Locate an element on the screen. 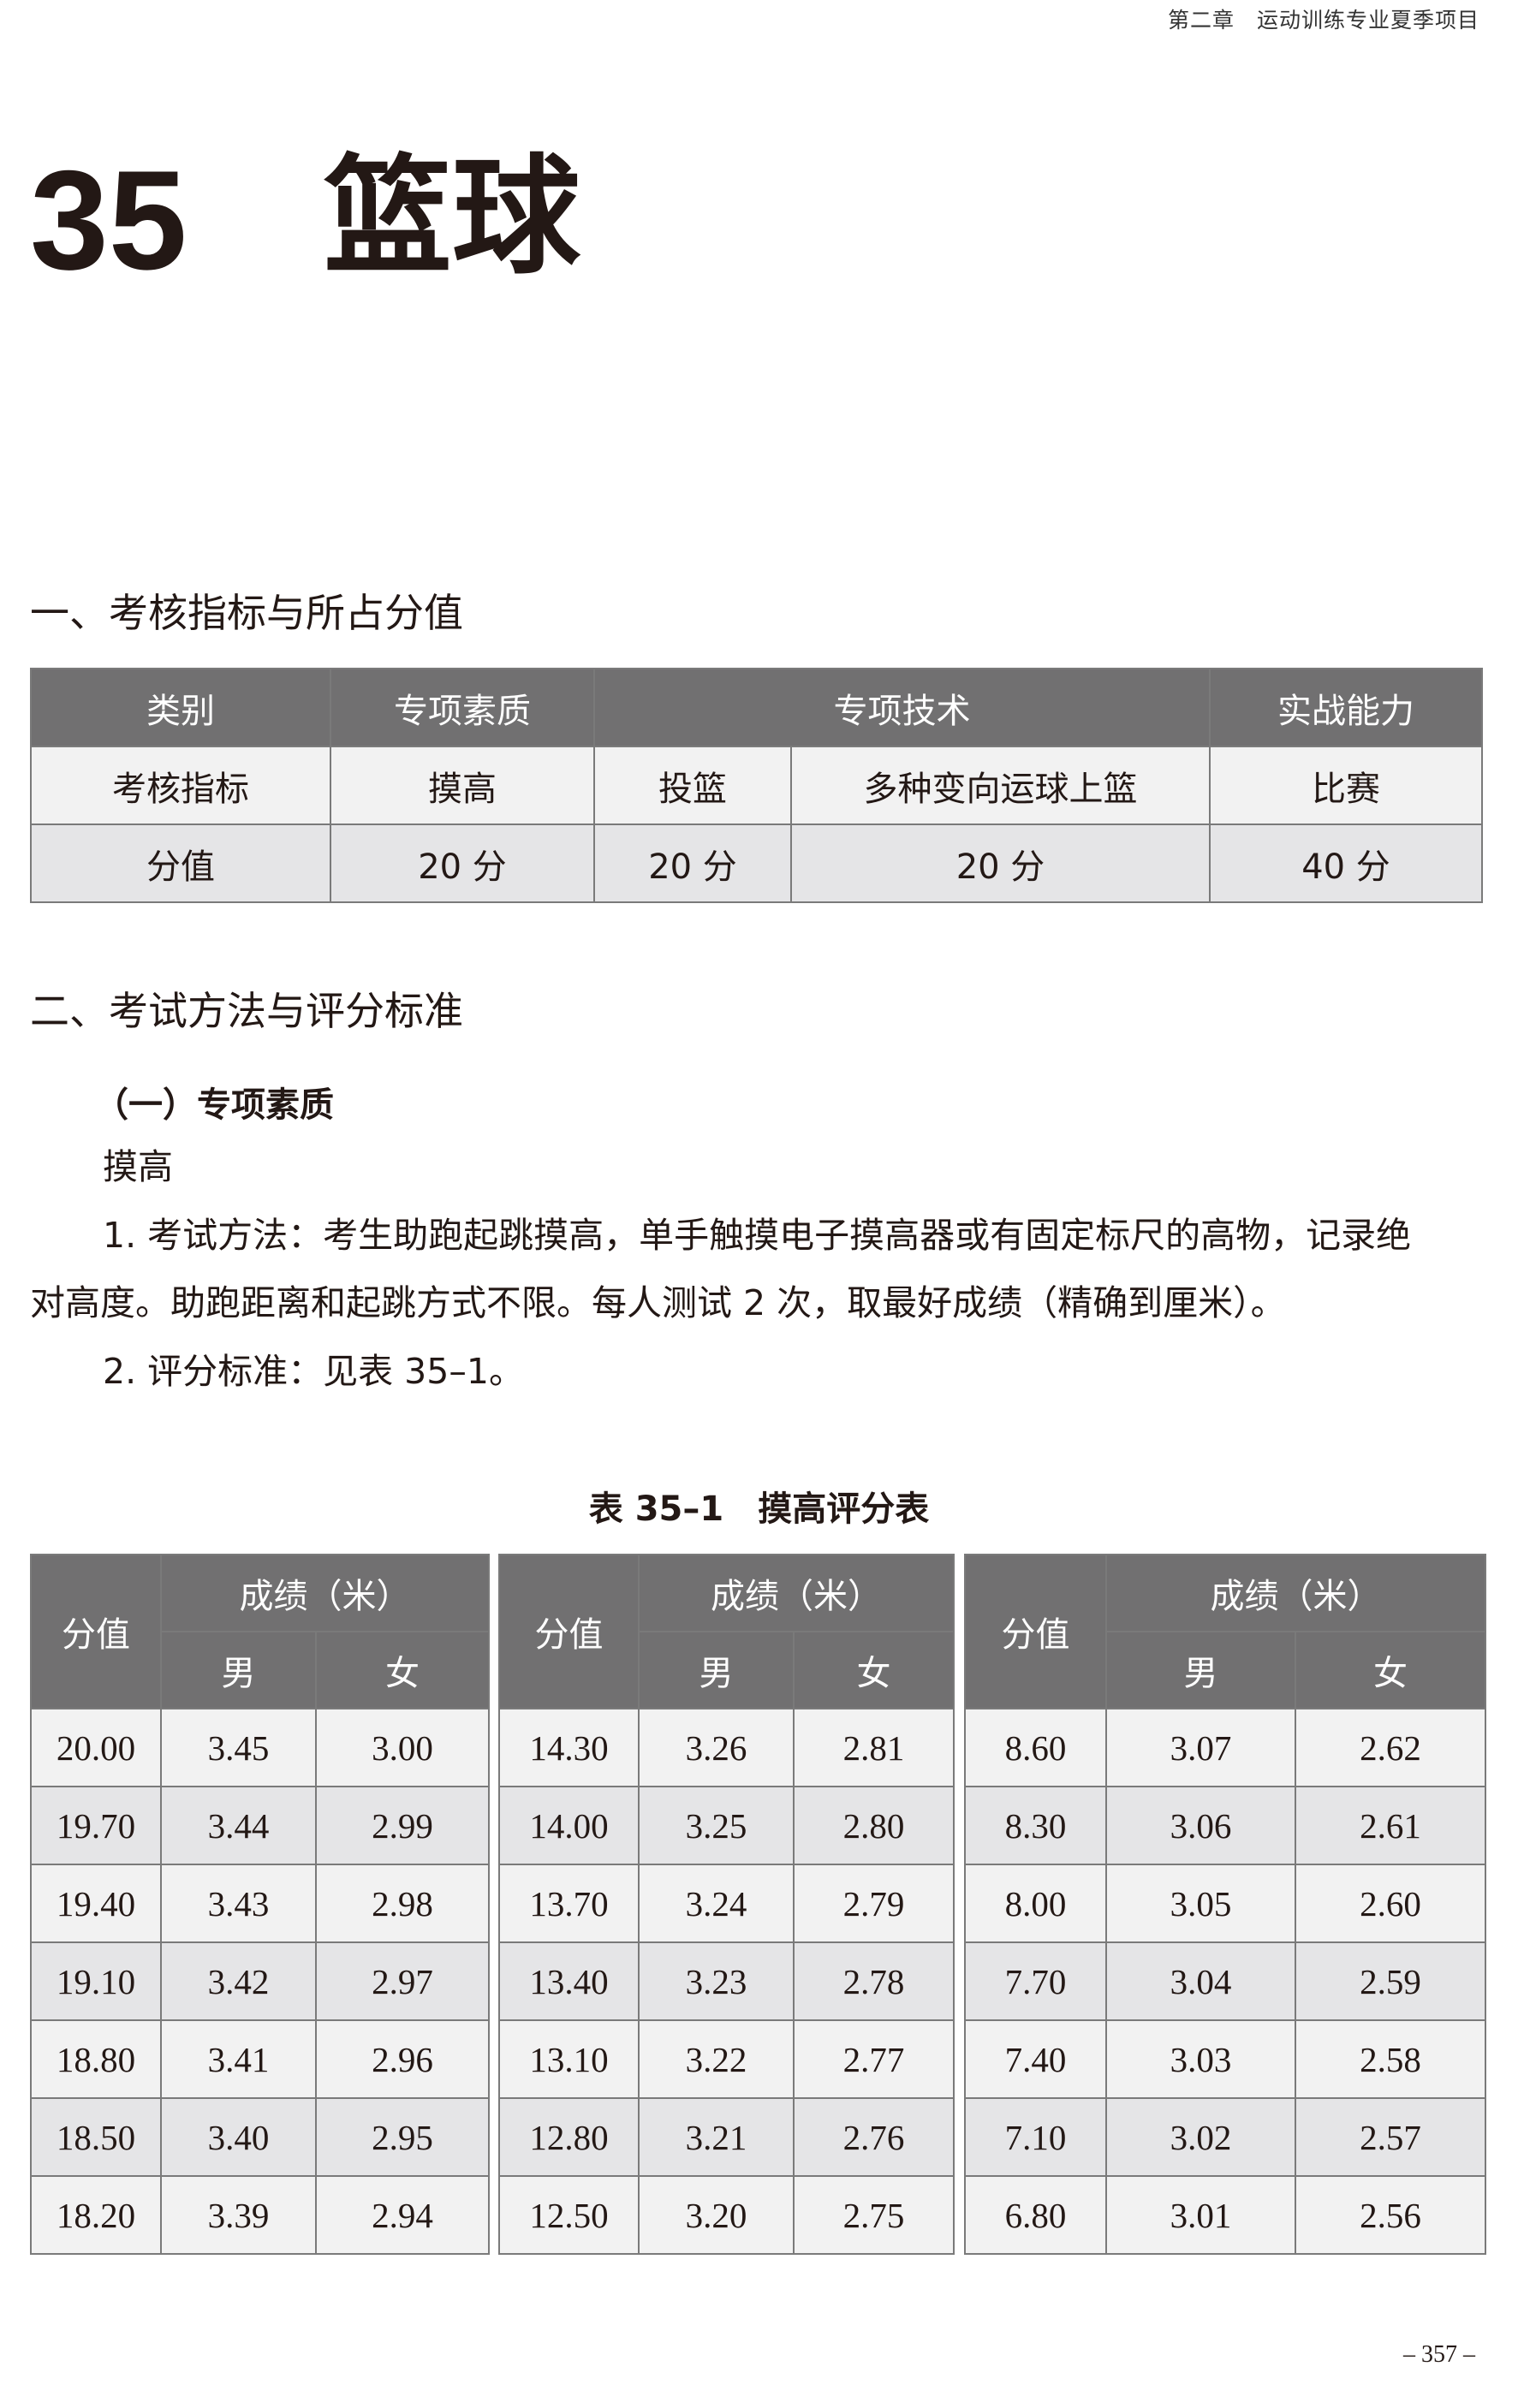 The image size is (1518, 2408). cell: 3.02 is located at coordinates (1200, 2137).